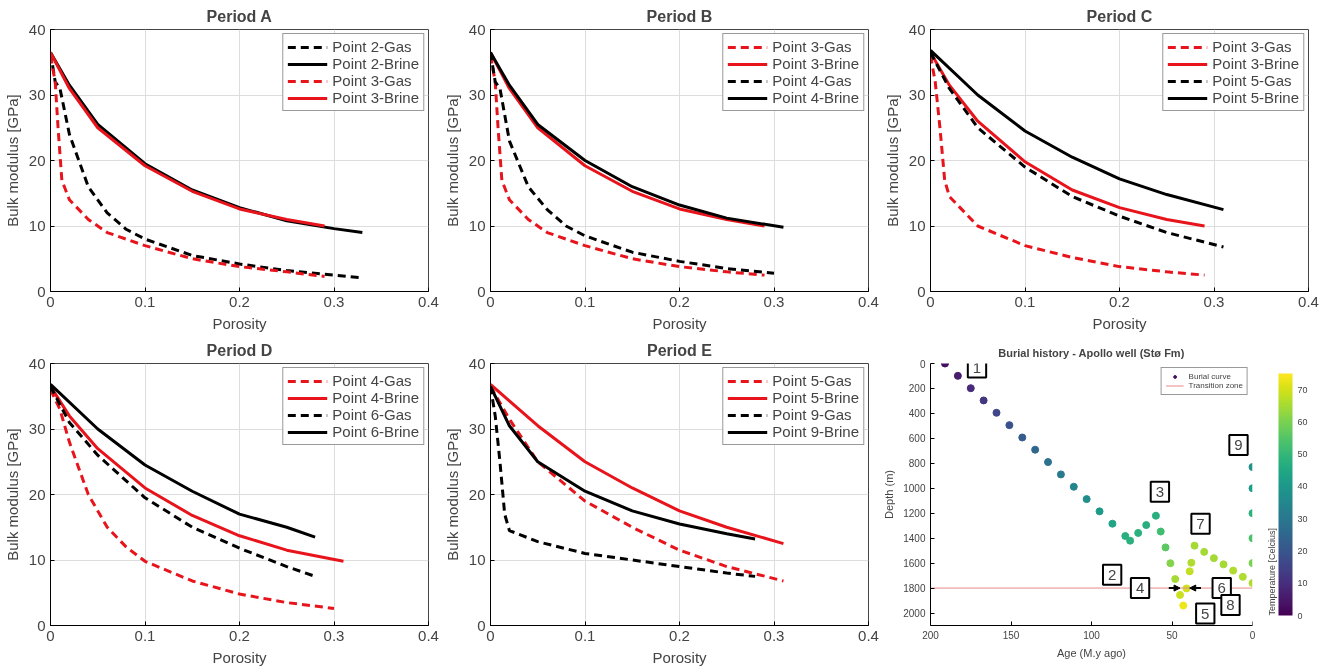  I want to click on y-tick-label: 200, so click(917, 389).